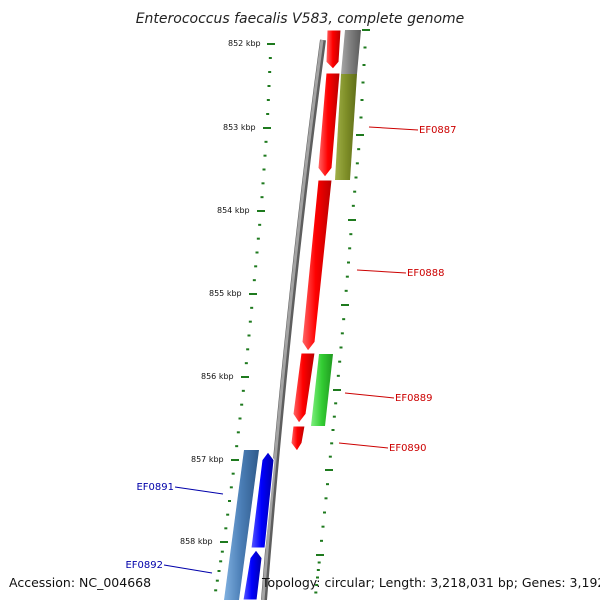 This screenshot has height=600, width=600. Describe the element at coordinates (438, 130) in the screenshot. I see `gene-label-ef0887: EF0887` at that location.